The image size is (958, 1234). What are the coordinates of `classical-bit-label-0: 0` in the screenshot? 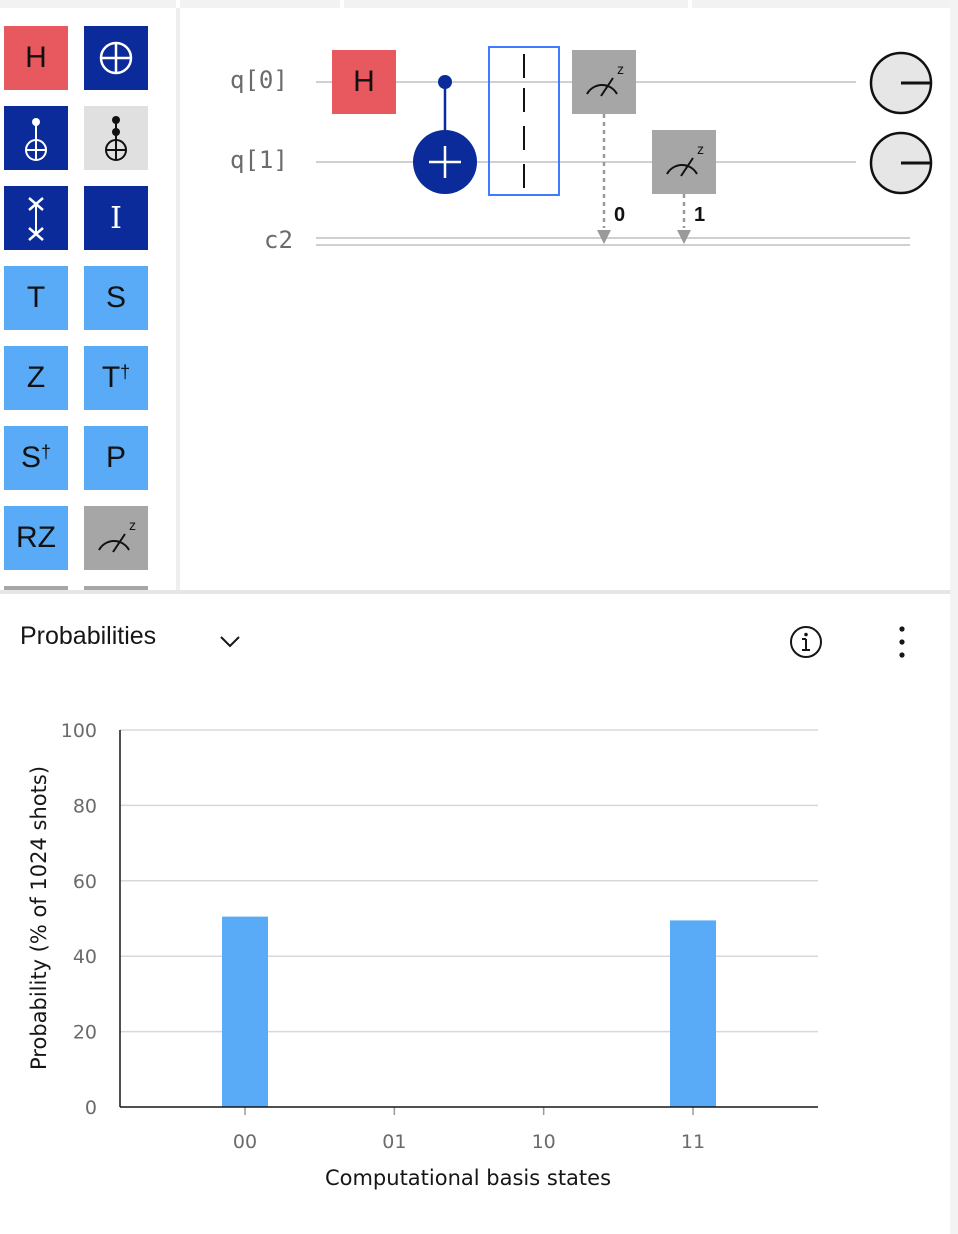 It's located at (620, 215).